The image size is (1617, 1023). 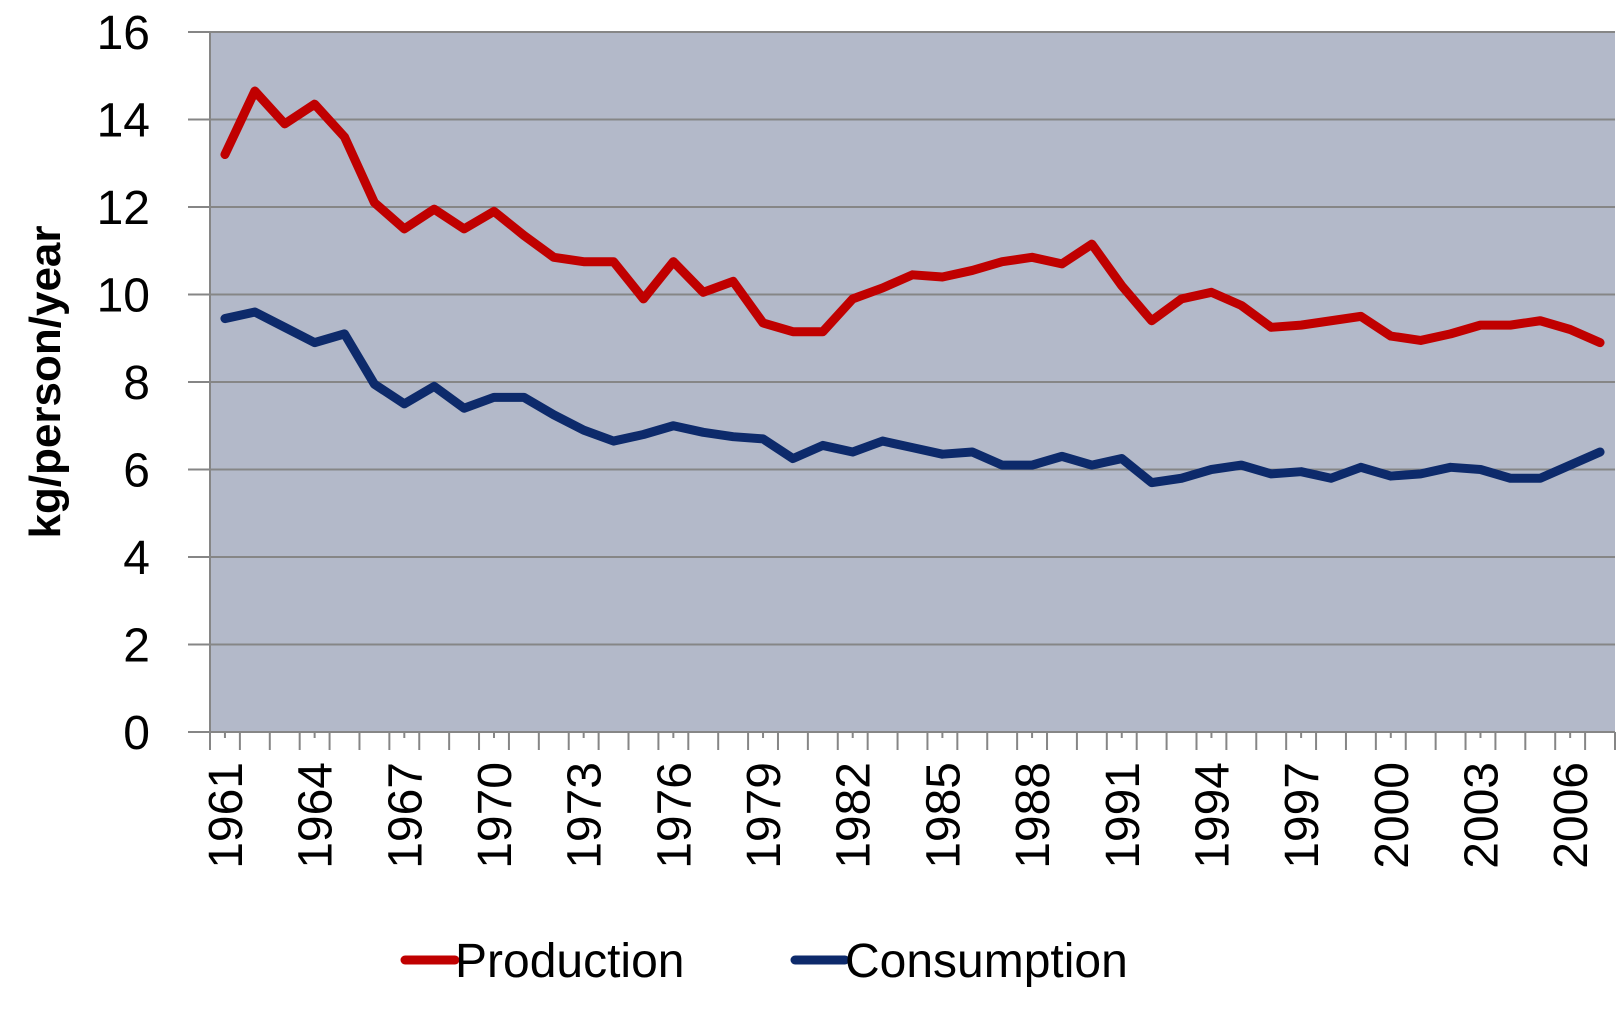 I want to click on x-tick-label: 1979, so click(x=764, y=815).